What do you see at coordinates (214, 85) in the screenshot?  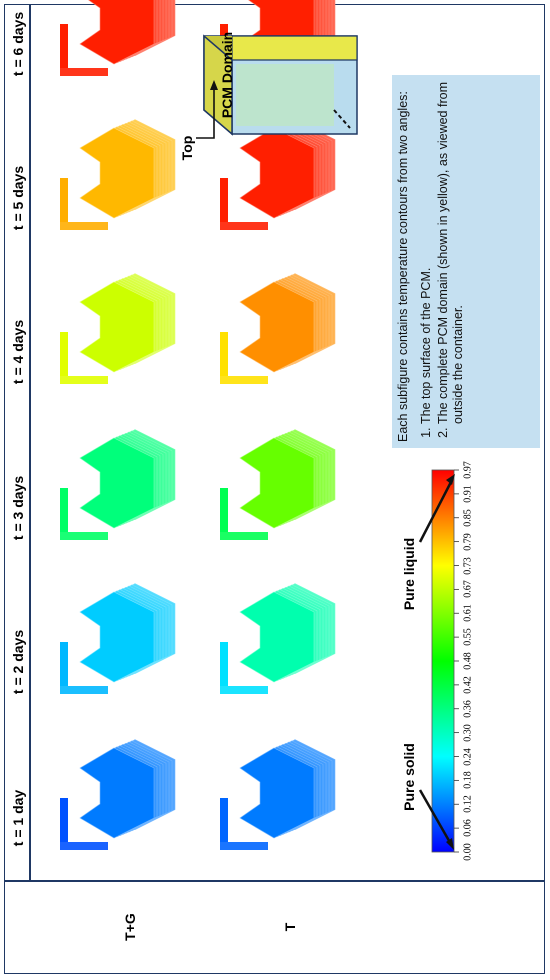 I see `top-pointer-arrowhead` at bounding box center [214, 85].